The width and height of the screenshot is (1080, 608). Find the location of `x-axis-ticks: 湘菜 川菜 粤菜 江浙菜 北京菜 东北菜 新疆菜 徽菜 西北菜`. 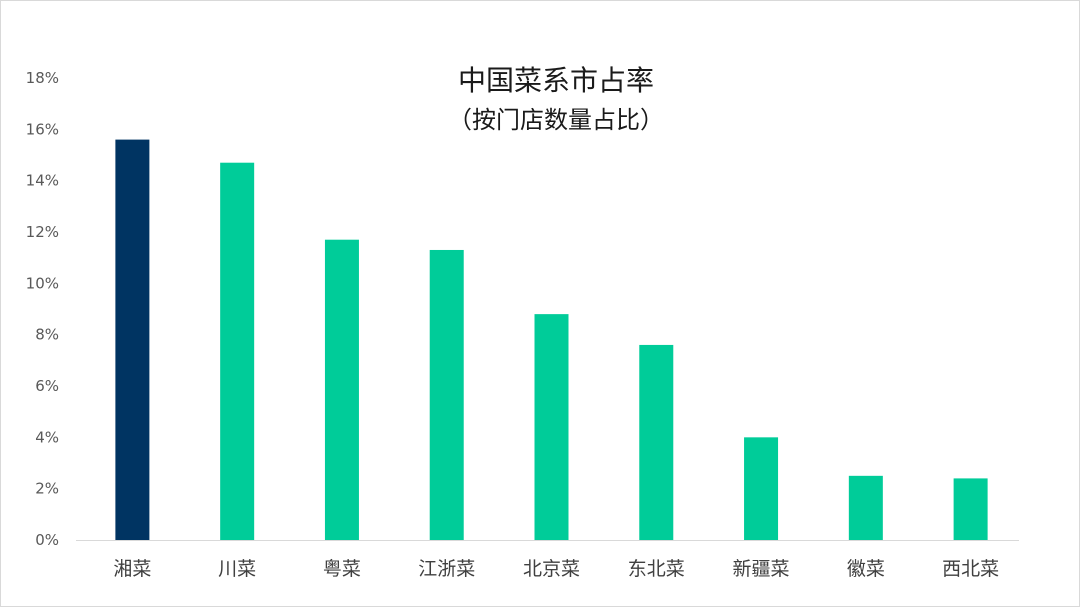

x-axis-ticks: 湘菜 川菜 粤菜 江浙菜 北京菜 东北菜 新疆菜 徽菜 西北菜 is located at coordinates (556, 569).